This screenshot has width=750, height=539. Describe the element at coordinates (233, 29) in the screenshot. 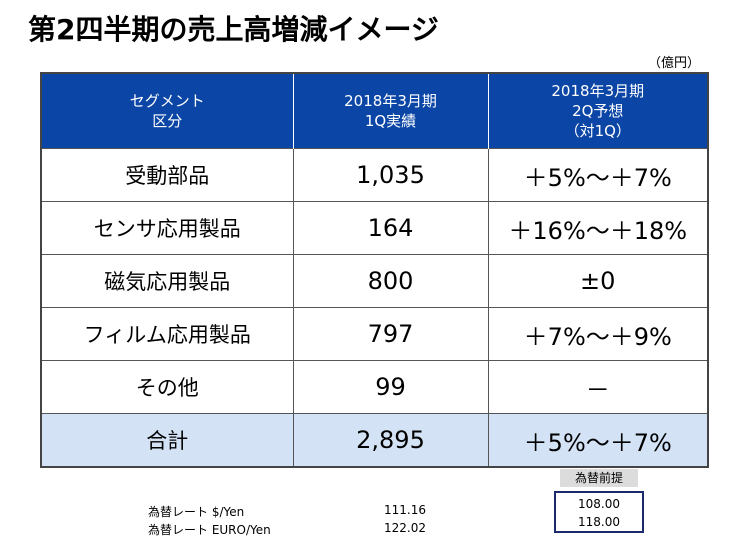

I see `page-title: 第2四半期の売上高増減イメージ` at that location.